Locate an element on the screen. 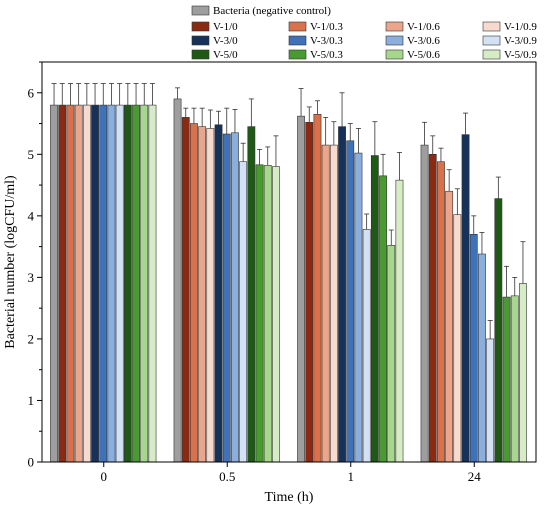 This screenshot has width=550, height=510. y-axis: 0 1 2 3 4 5 6 is located at coordinates (35, 265).